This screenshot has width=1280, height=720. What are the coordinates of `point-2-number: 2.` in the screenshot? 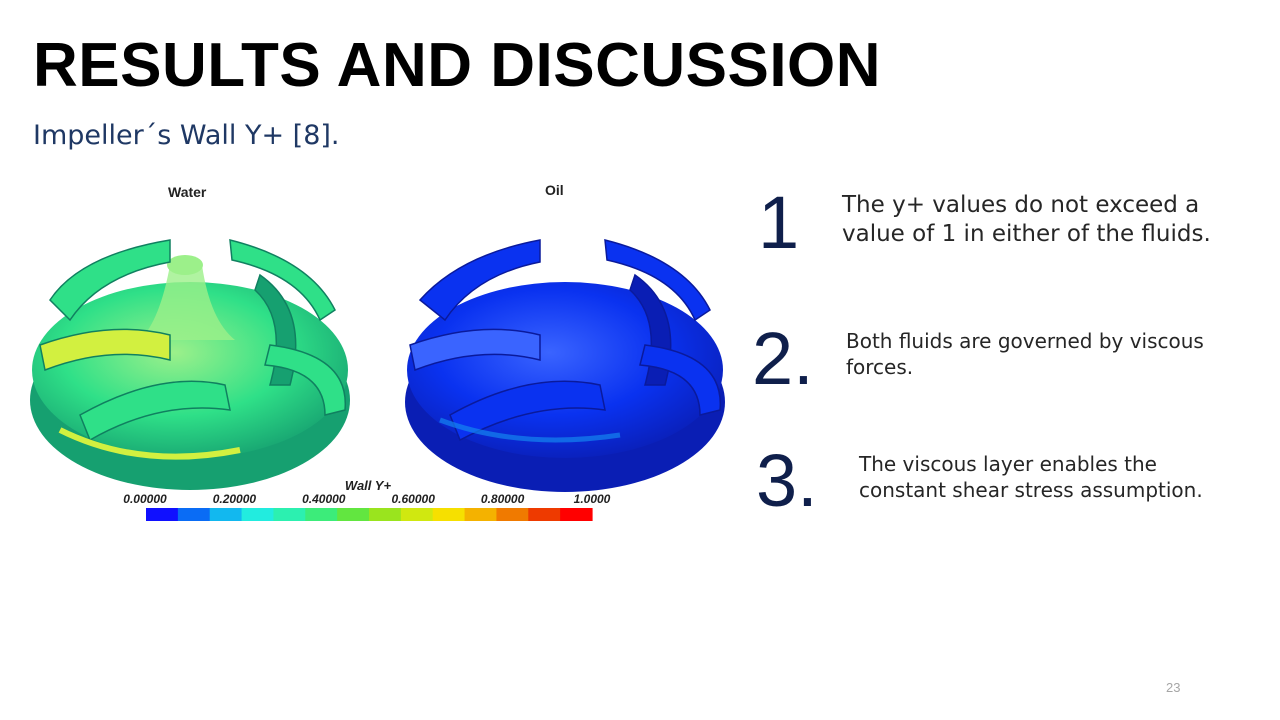 It's located at (783, 358).